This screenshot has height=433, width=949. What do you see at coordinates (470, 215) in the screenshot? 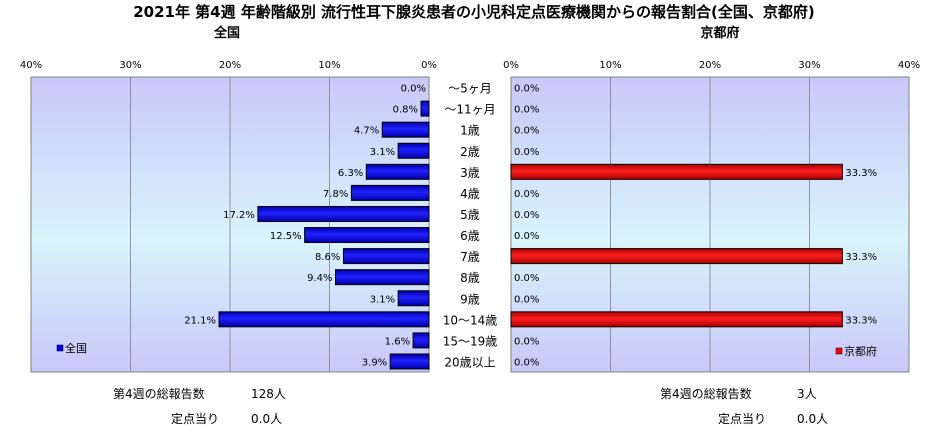
I see `category-label: 5歳` at bounding box center [470, 215].